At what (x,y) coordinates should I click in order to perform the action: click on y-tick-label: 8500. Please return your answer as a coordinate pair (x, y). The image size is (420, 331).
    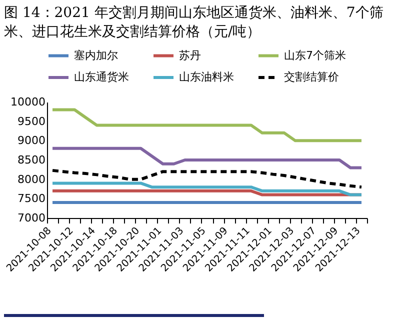
    Looking at the image, I should click on (32, 160).